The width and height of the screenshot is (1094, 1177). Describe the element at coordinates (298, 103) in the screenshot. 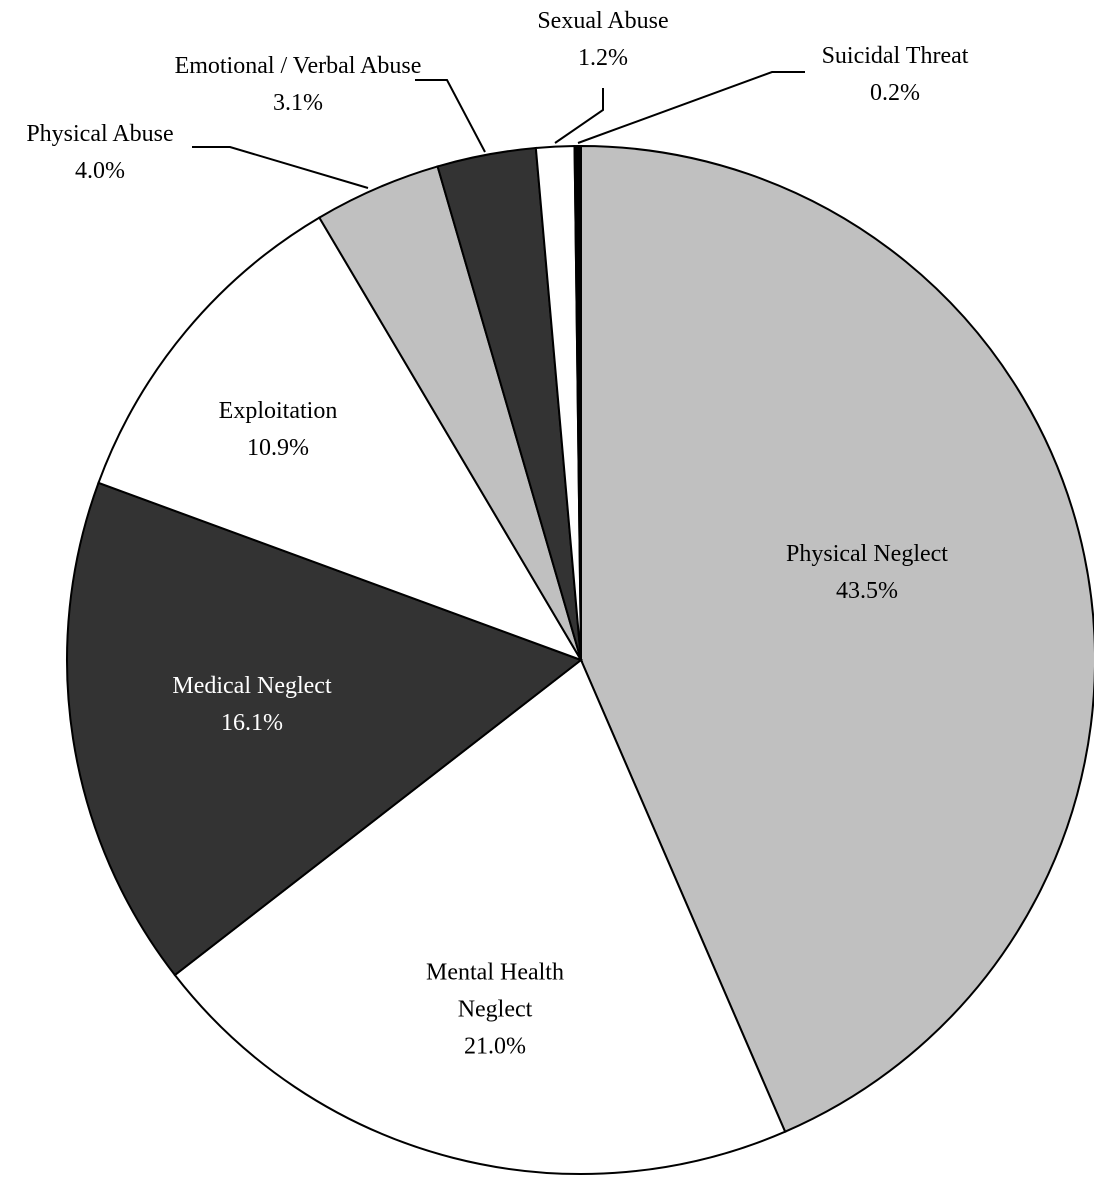

I see `value-label: 3.1%` at that location.